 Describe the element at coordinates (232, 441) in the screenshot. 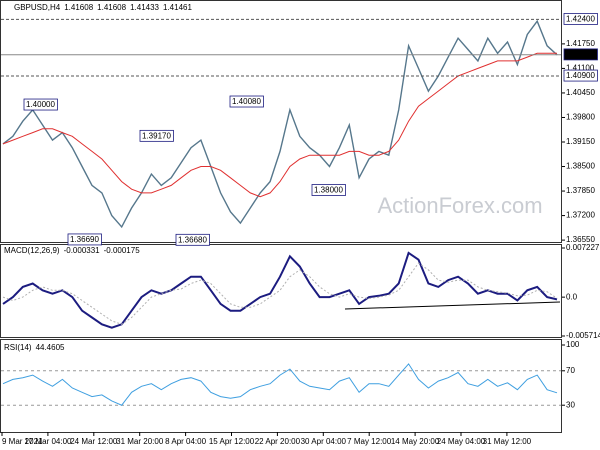

I see `x-tick-label: 15 Apr 12:00` at that location.